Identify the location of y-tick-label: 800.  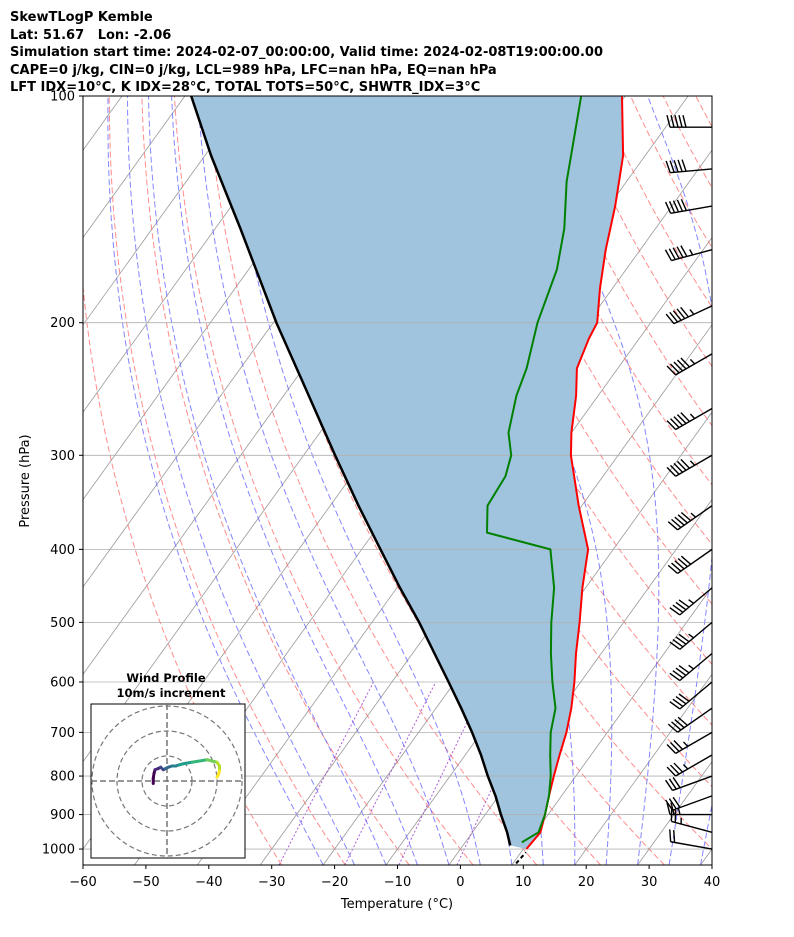
(62, 777).